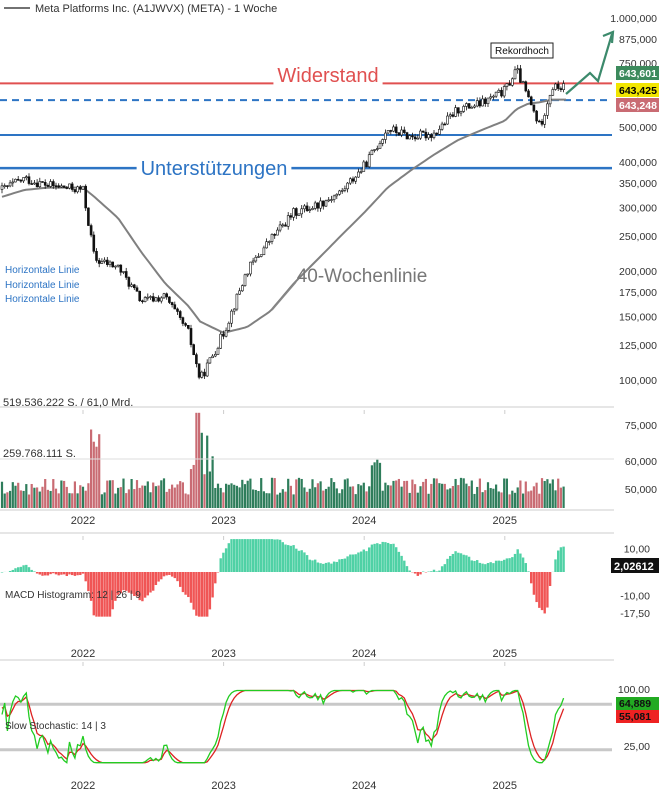 This screenshot has height=796, width=659. I want to click on price-badge: 643,425, so click(638, 91).